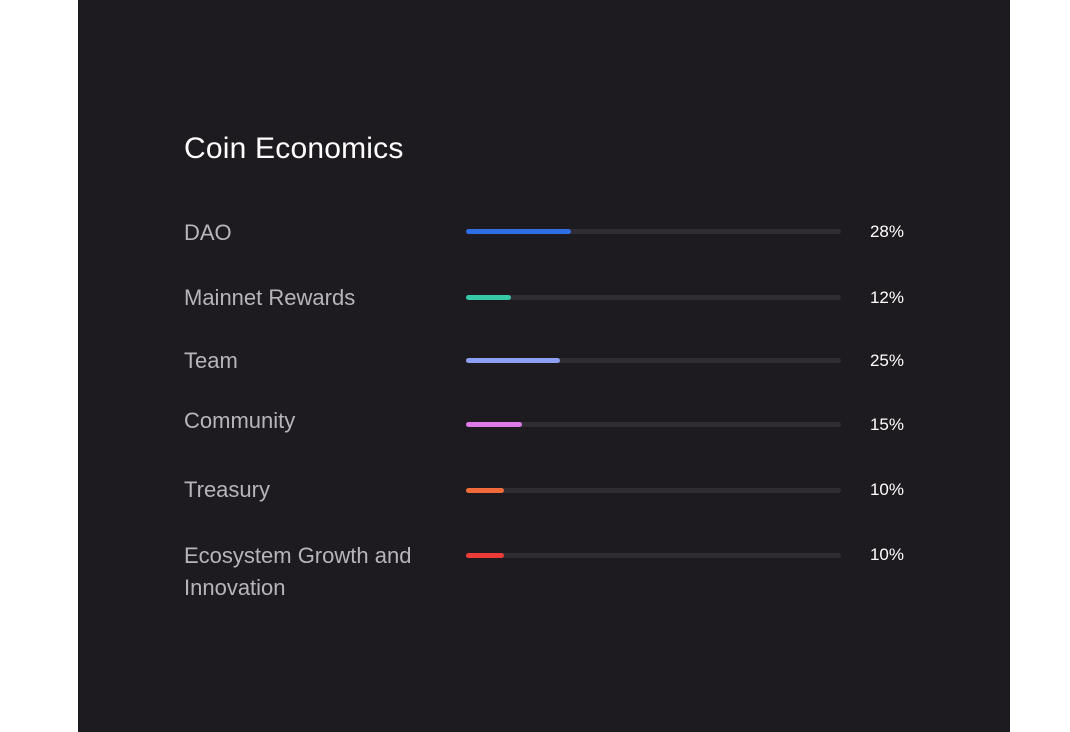 This screenshot has height=732, width=1070. I want to click on allocation-percent: 25%, so click(886, 360).